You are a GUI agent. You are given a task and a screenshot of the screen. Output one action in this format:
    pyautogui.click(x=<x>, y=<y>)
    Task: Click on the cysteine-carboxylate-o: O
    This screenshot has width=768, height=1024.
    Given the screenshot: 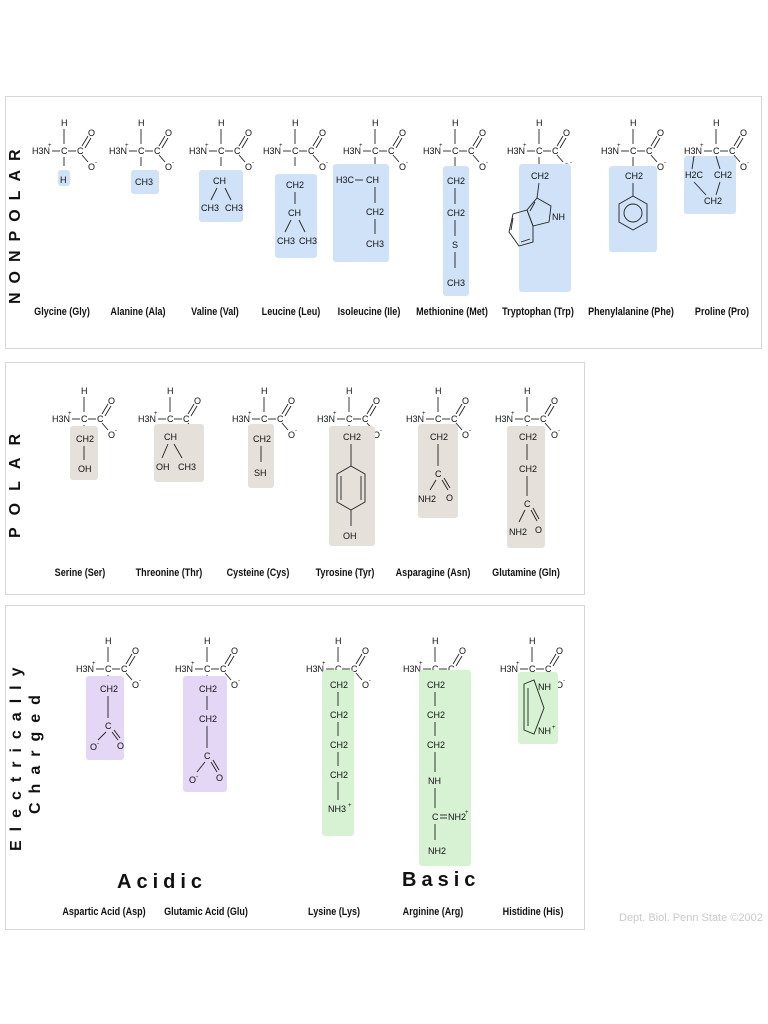 What is the action you would take?
    pyautogui.click(x=291, y=435)
    